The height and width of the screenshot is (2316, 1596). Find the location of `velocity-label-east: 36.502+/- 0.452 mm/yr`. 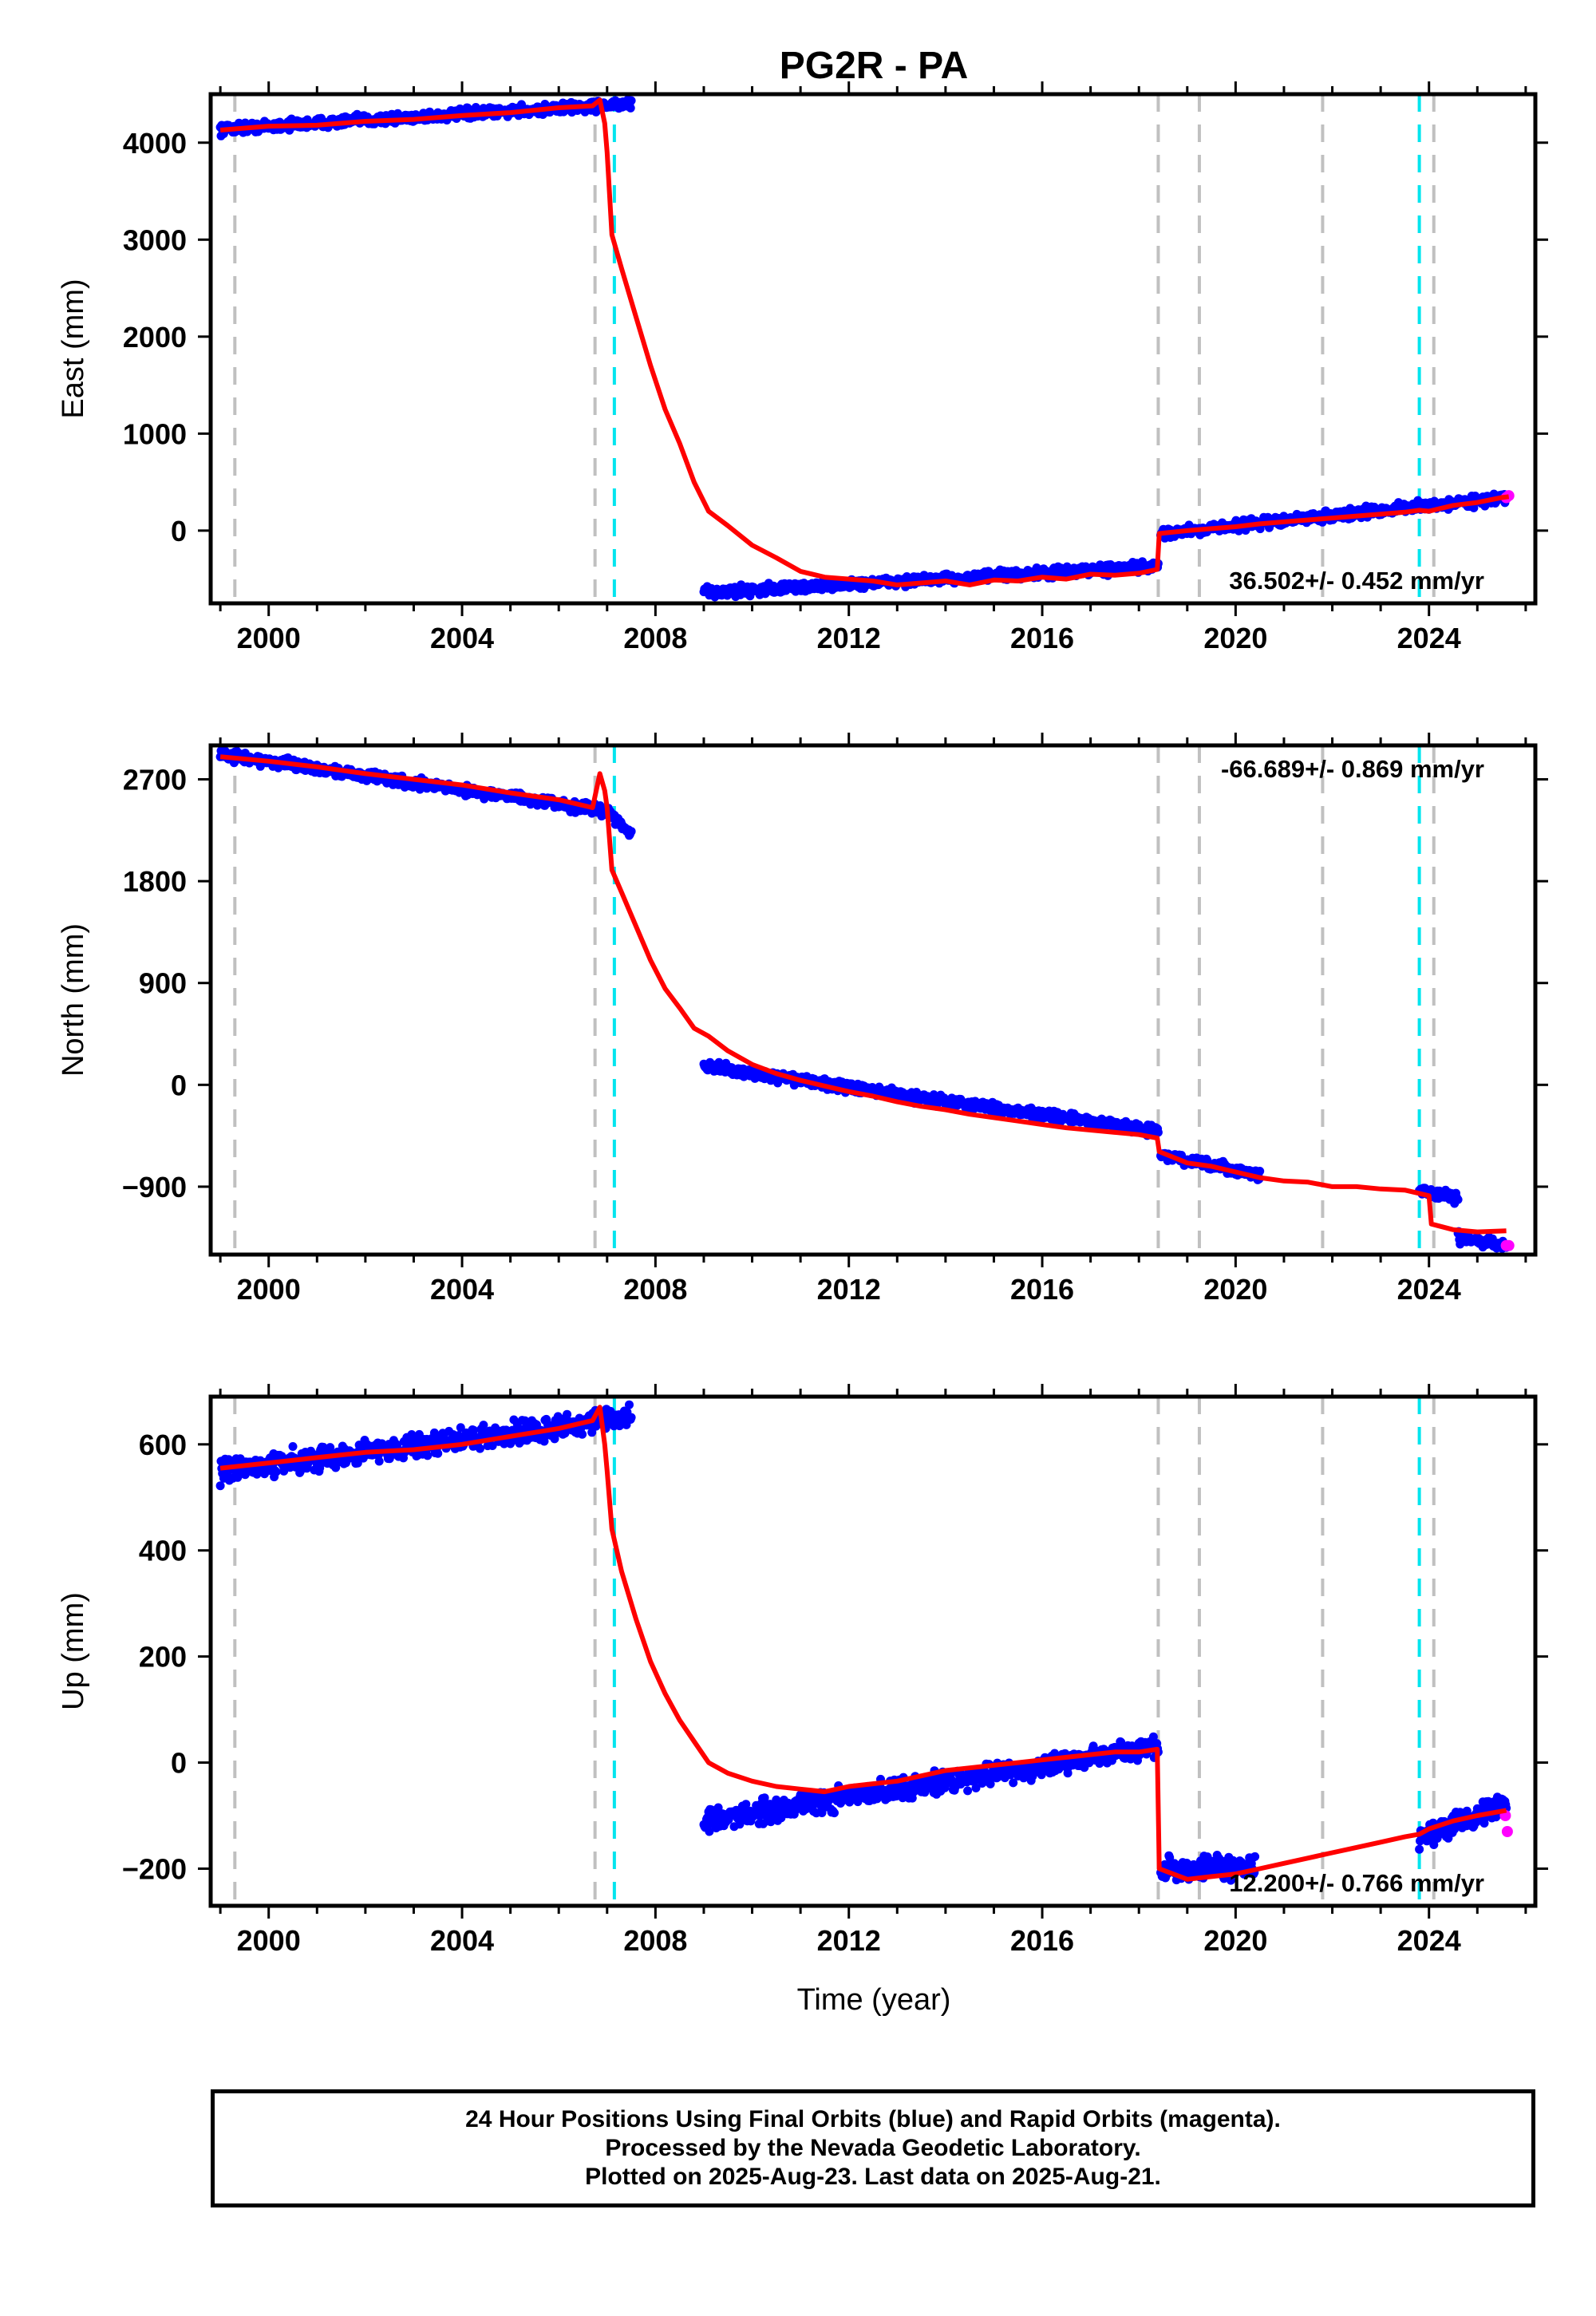

velocity-label-east: 36.502+/- 0.452 mm/yr is located at coordinates (1356, 581).